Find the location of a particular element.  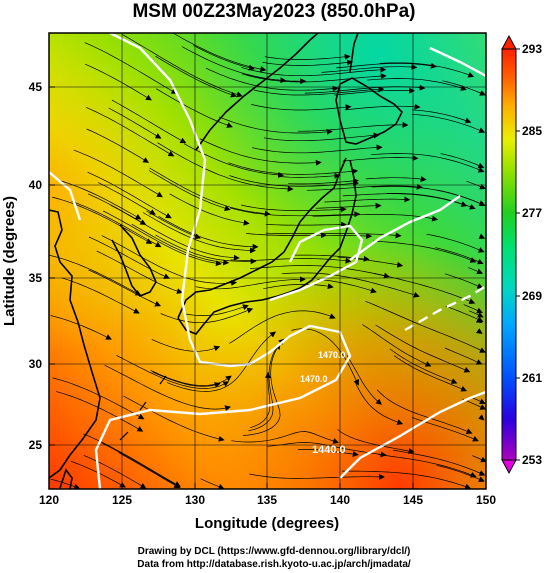

colorbar-tick-label: 253 is located at coordinates (532, 460).